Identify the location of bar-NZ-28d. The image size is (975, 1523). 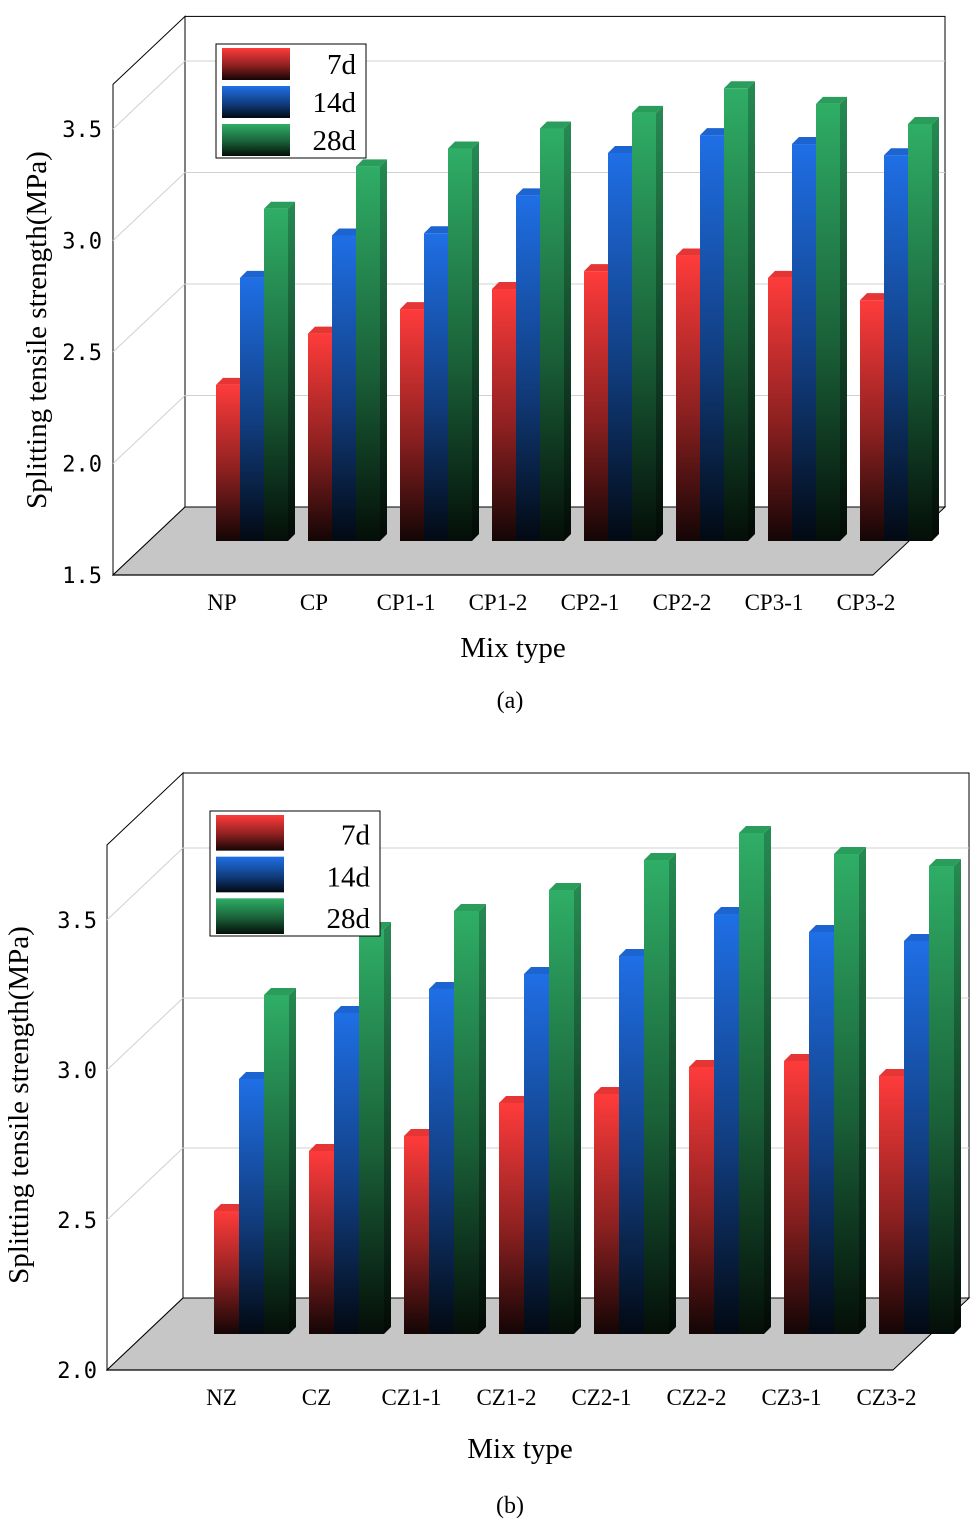
(280, 1161).